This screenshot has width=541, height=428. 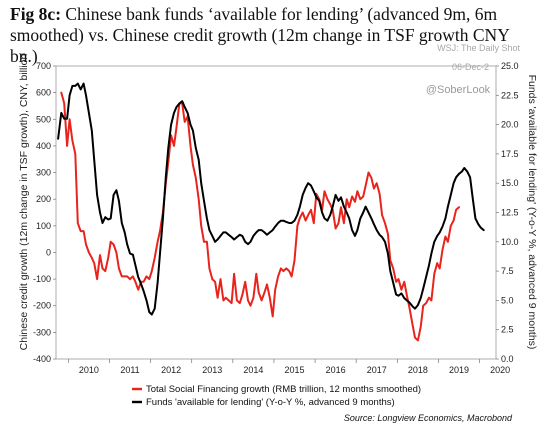 I want to click on x-tick-label: 2014, so click(x=253, y=370).